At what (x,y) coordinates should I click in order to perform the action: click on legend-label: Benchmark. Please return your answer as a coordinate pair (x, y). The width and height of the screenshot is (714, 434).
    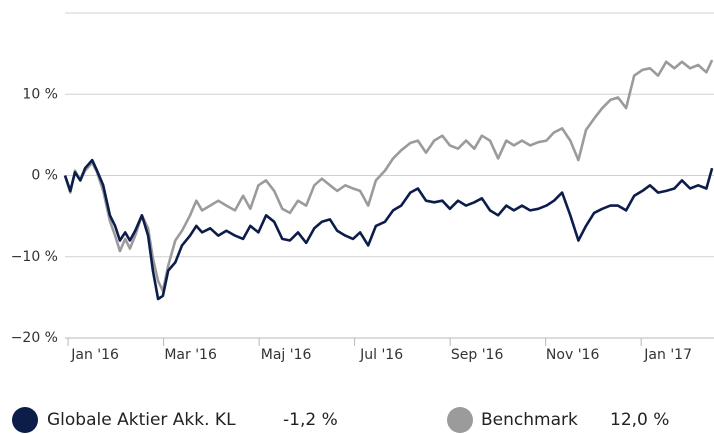
    Looking at the image, I should click on (529, 420).